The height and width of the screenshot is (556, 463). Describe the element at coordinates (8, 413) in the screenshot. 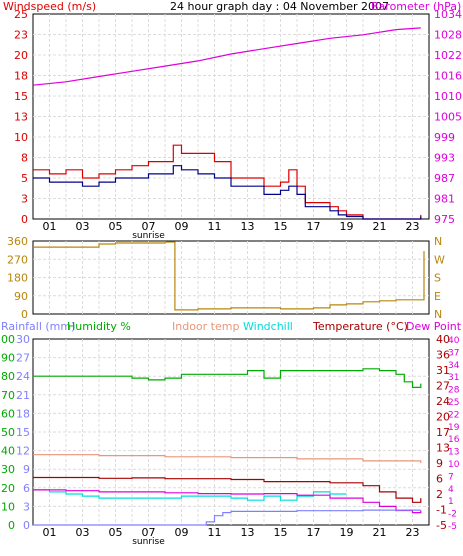

I see `humidity-tick-label: 60` at that location.